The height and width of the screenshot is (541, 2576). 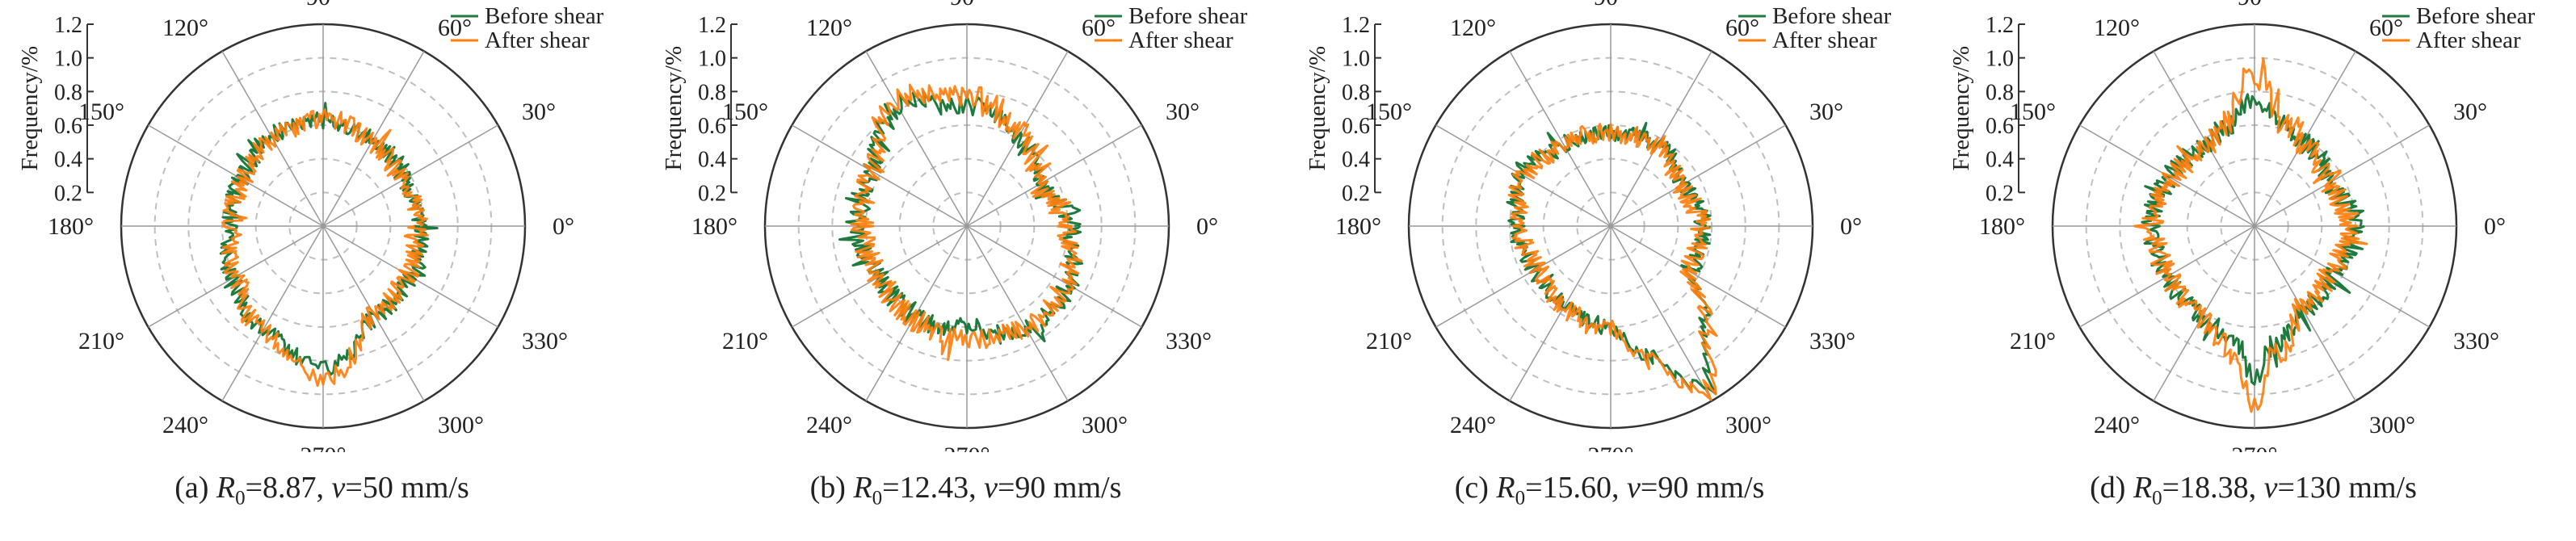 What do you see at coordinates (965, 490) in the screenshot?
I see `caption-b: (b) R0=12.43, v=90 mm/s` at bounding box center [965, 490].